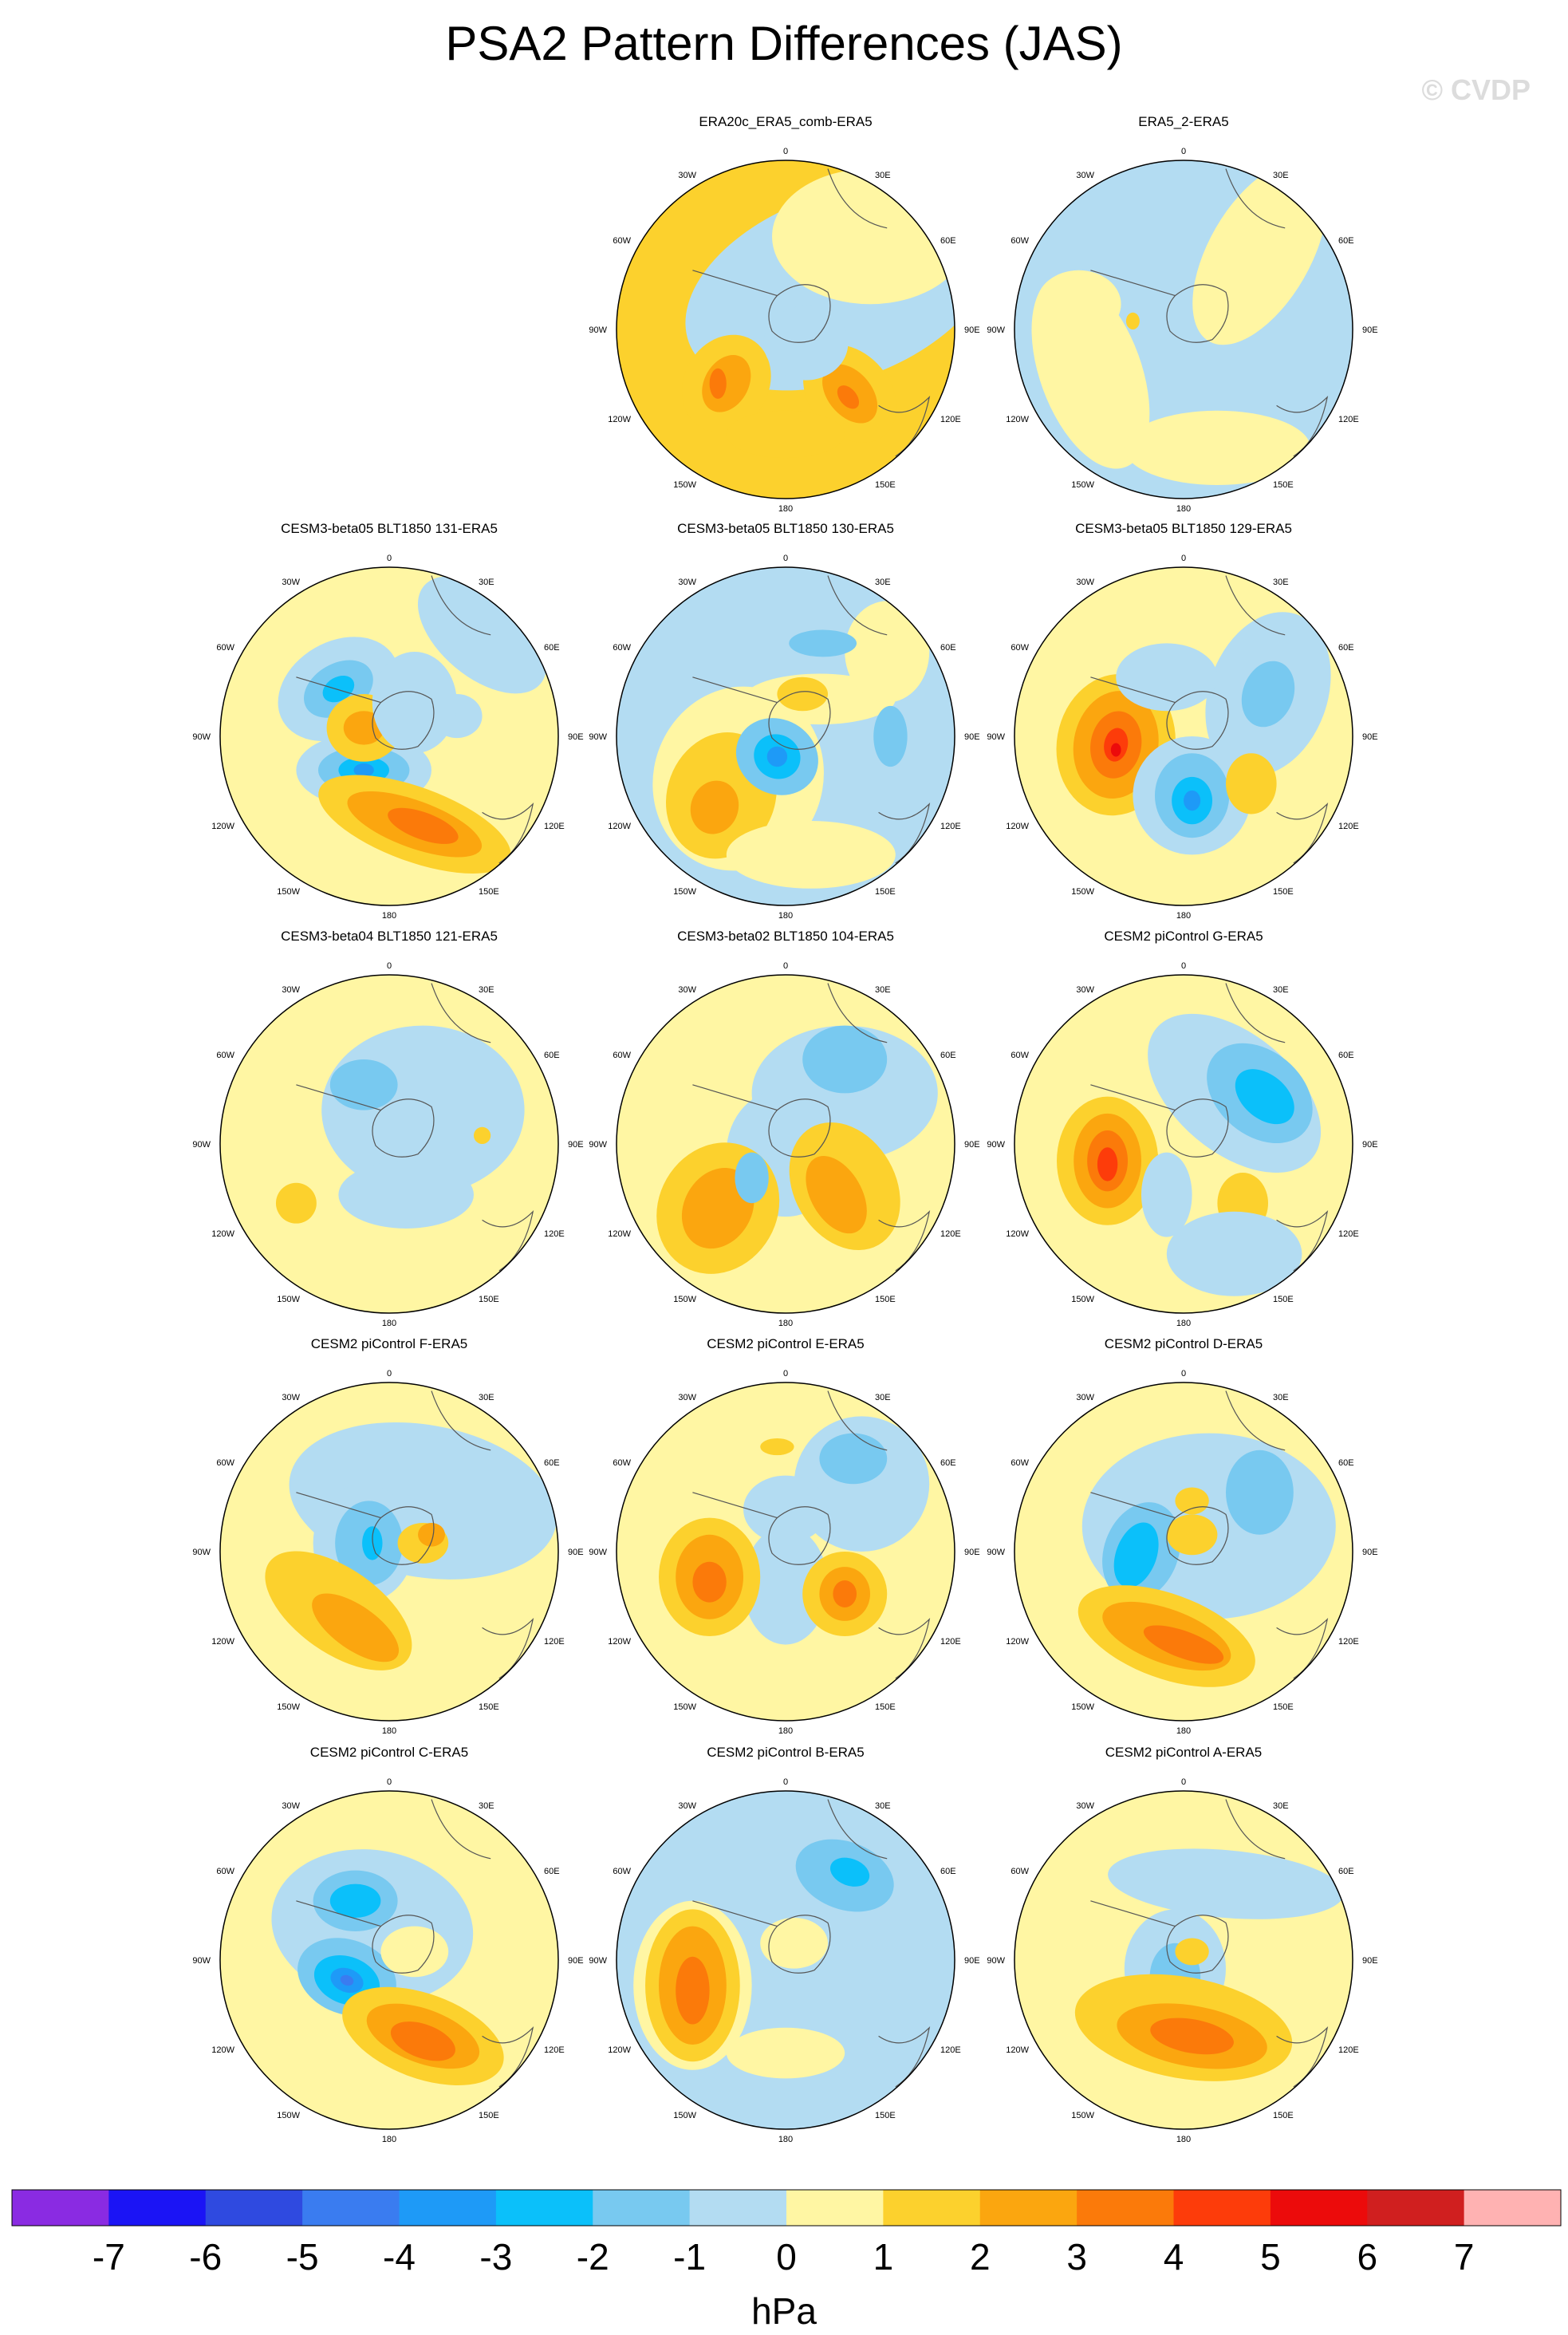  What do you see at coordinates (786, 509) in the screenshot?
I see `longitude-label: 180` at bounding box center [786, 509].